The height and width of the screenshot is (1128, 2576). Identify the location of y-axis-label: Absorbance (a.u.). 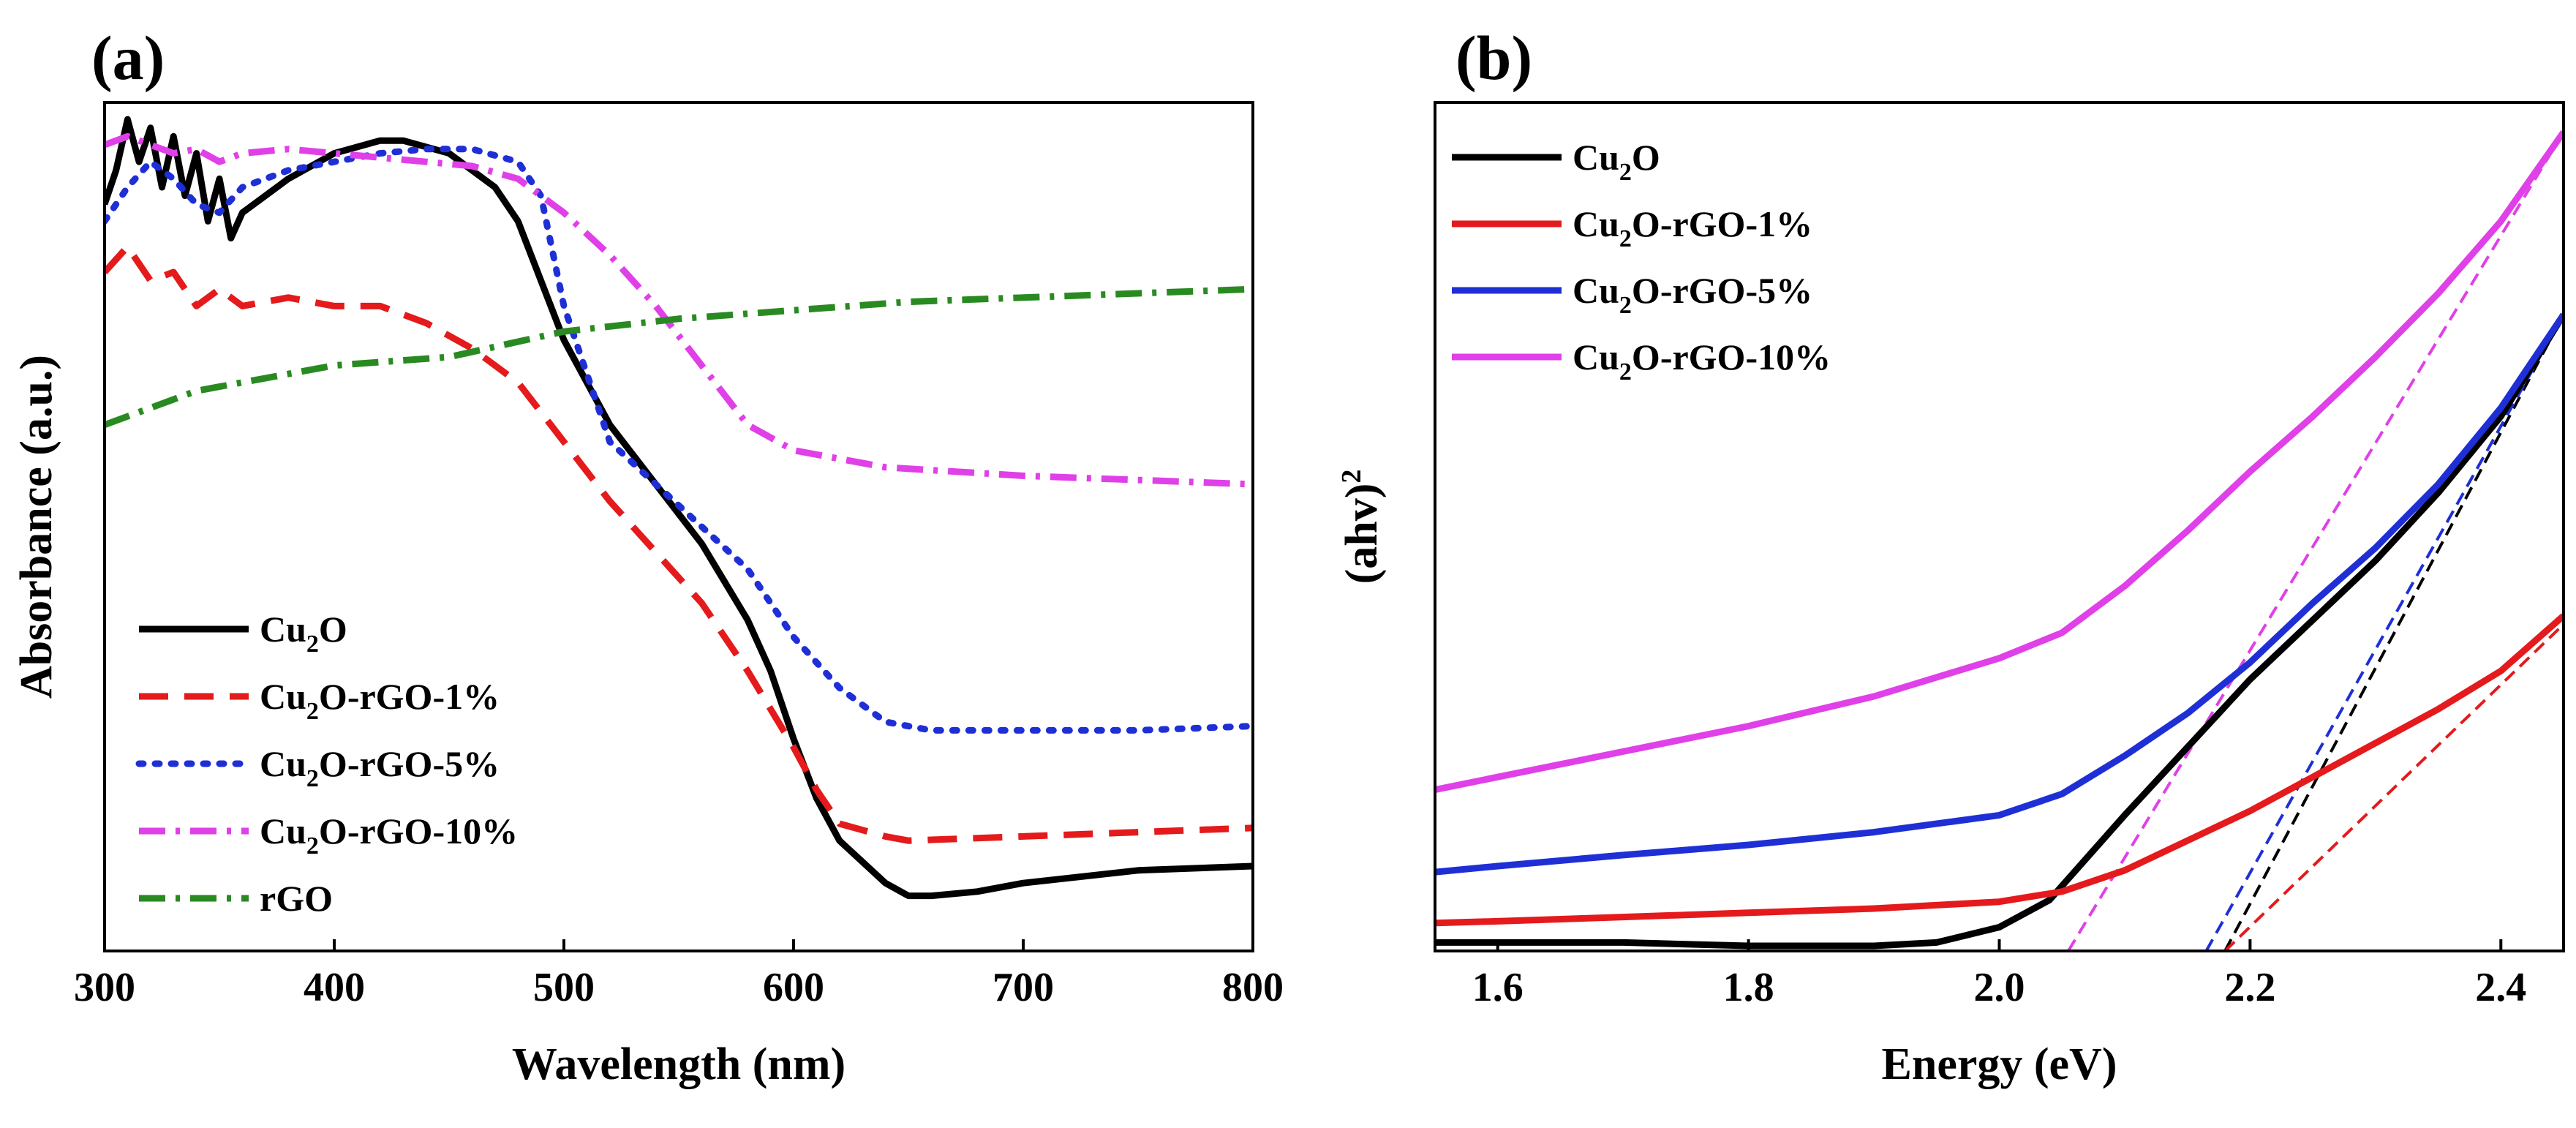
(36, 527).